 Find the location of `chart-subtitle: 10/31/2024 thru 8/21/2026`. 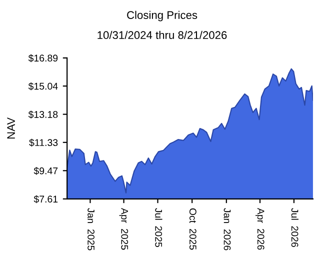

chart-subtitle: 10/31/2024 thru 8/21/2026 is located at coordinates (162, 35).